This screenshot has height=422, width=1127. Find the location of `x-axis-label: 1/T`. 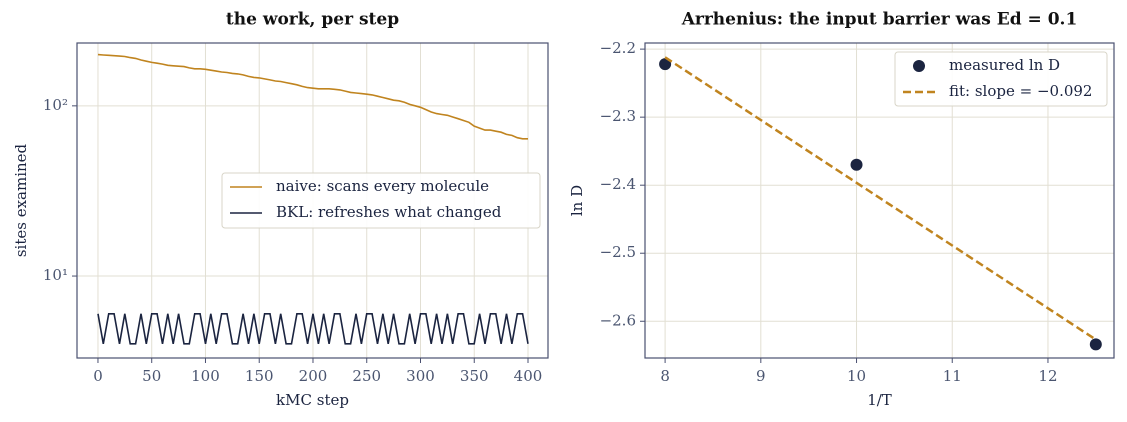

x-axis-label: 1/T is located at coordinates (879, 400).